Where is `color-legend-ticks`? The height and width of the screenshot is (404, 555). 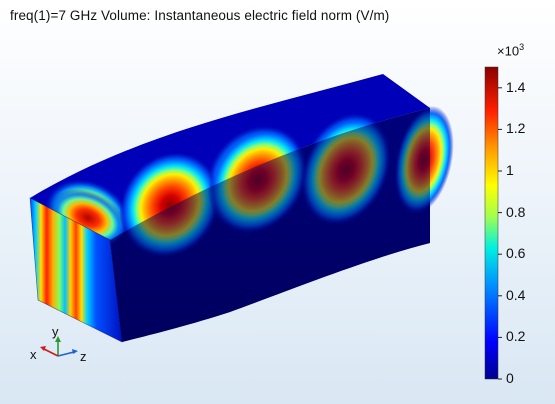
color-legend-ticks is located at coordinates (500, 233).